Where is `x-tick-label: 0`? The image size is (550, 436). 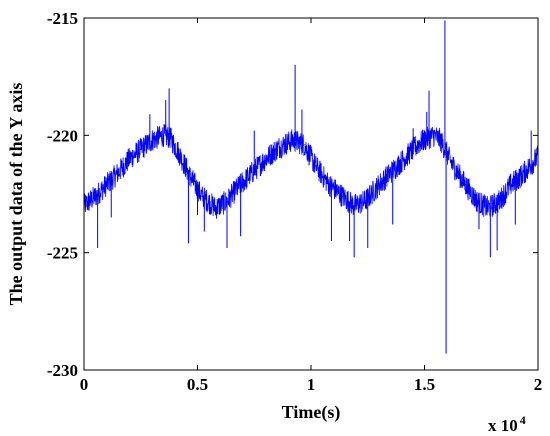 x-tick-label: 0 is located at coordinates (84, 384).